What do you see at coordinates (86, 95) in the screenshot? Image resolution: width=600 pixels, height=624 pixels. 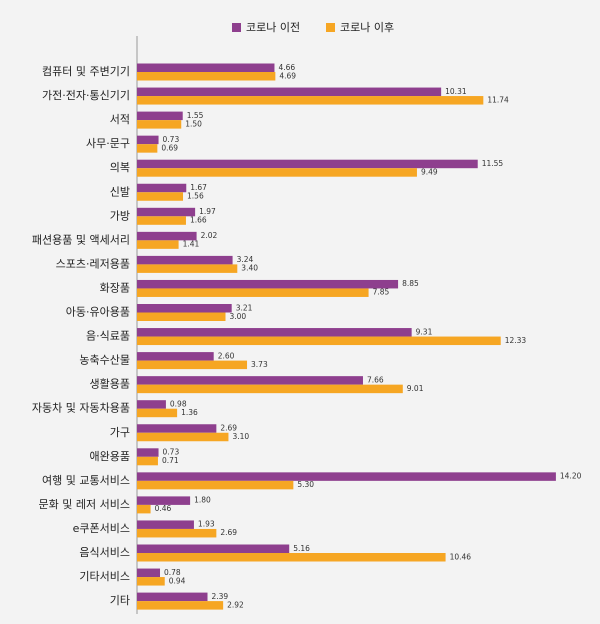 I see `category-label: 가전·전자·통신기기` at bounding box center [86, 95].